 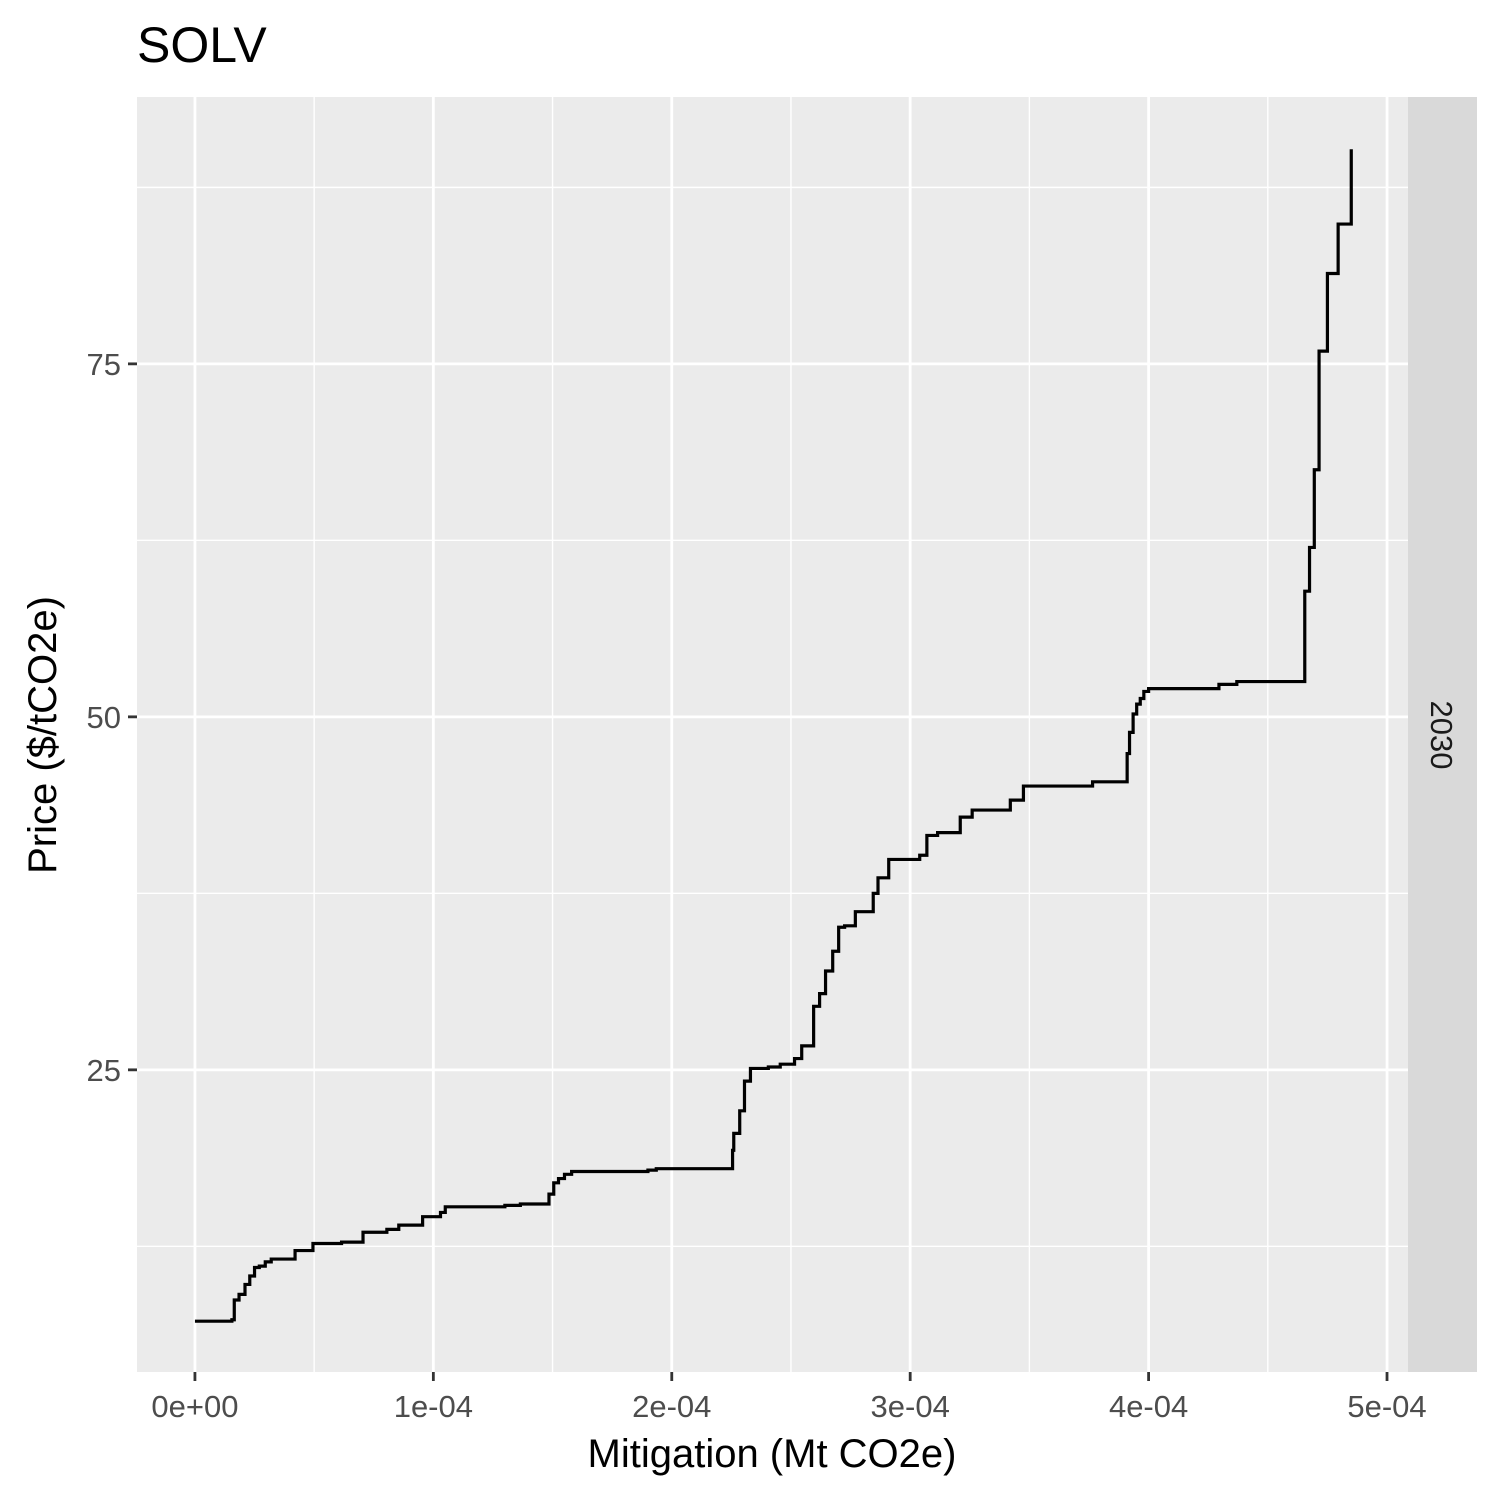 What do you see at coordinates (1386, 1406) in the screenshot?
I see `x-tick-label: 5e-04` at bounding box center [1386, 1406].